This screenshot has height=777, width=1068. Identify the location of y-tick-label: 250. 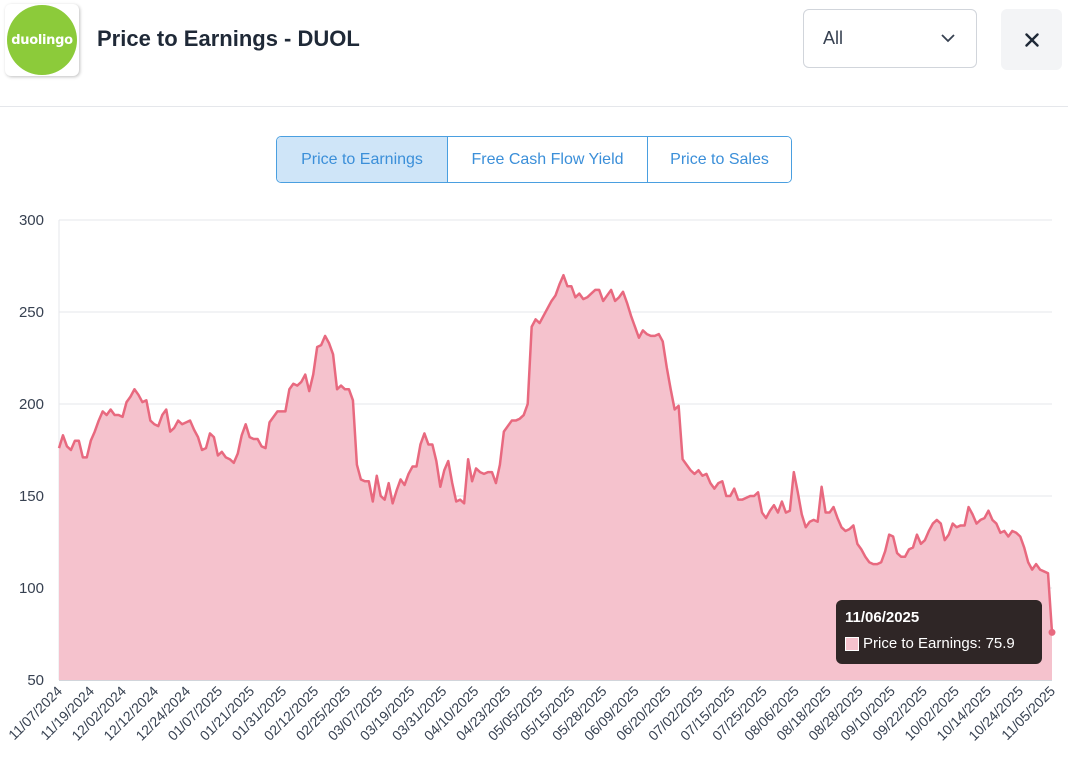
(31, 312).